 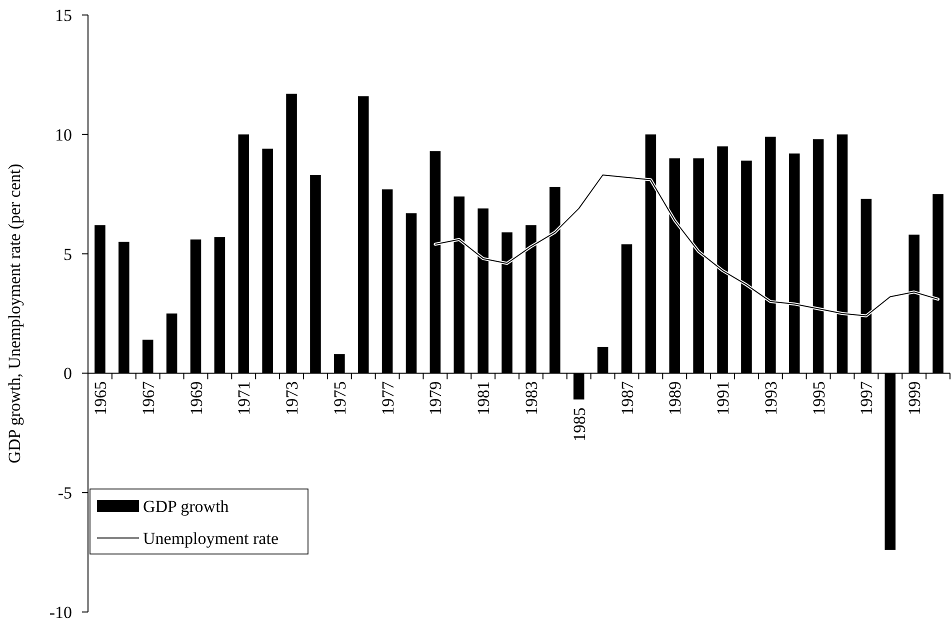 I want to click on x-tick-label: 1983, so click(x=531, y=398).